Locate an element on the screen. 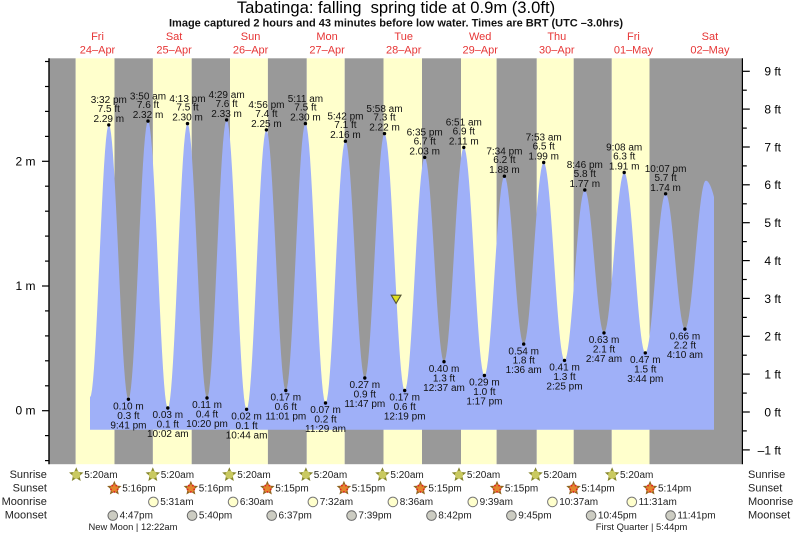 Image resolution: width=793 pixels, height=543 pixels. svg-text: 5:16pm is located at coordinates (215, 489).